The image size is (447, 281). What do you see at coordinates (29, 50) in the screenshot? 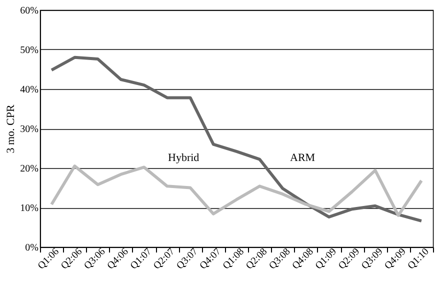
I see `y-tick-label: 50%` at bounding box center [29, 50].